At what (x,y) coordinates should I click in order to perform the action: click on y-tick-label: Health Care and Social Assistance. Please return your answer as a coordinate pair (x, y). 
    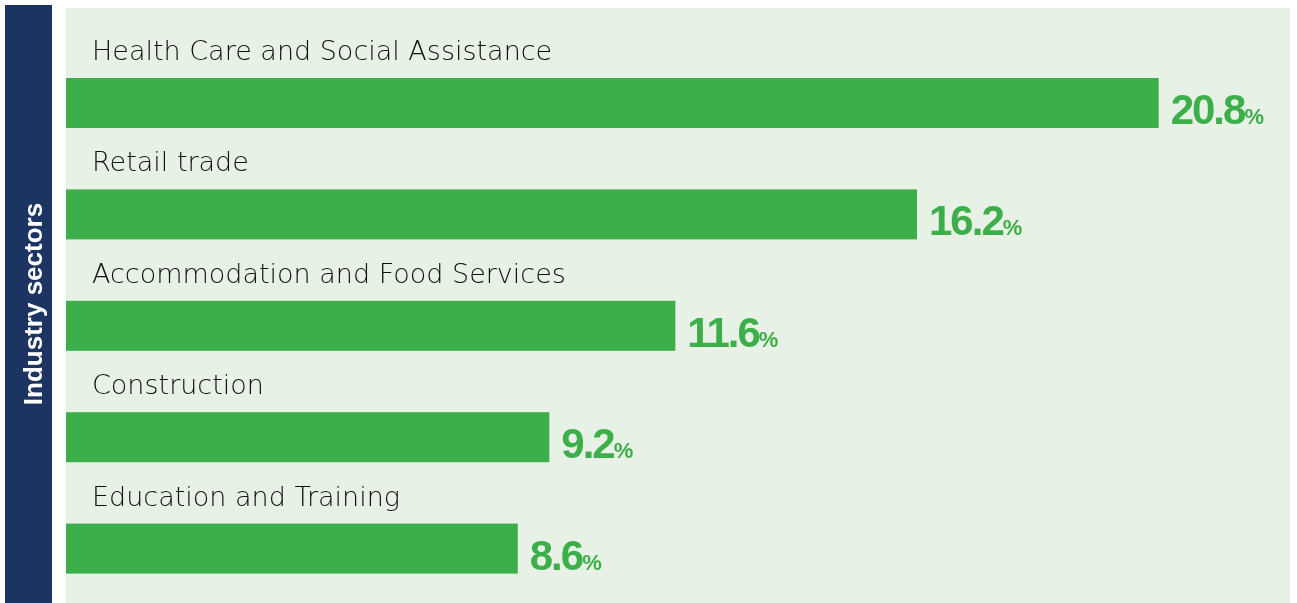
    Looking at the image, I should click on (322, 50).